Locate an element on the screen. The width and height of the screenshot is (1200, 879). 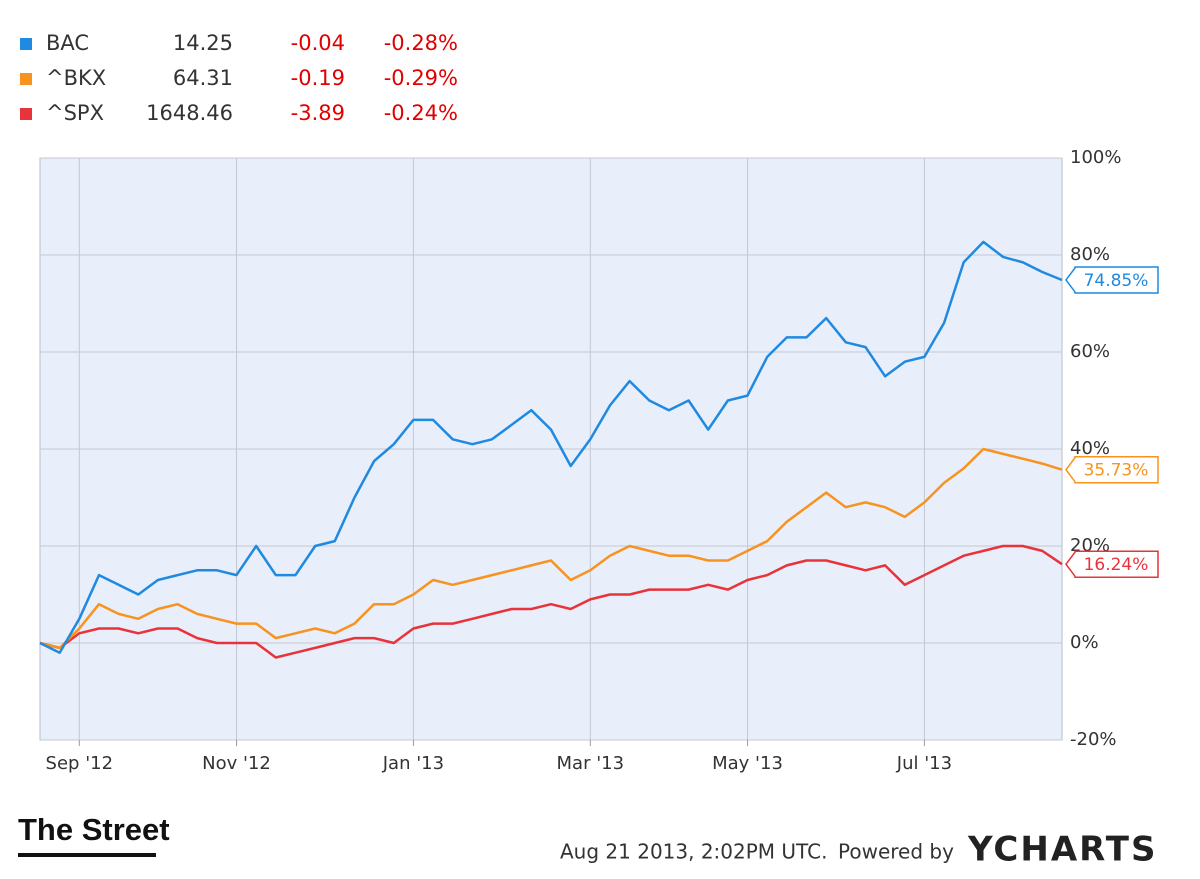
legend-price: 64.31 is located at coordinates (203, 78).